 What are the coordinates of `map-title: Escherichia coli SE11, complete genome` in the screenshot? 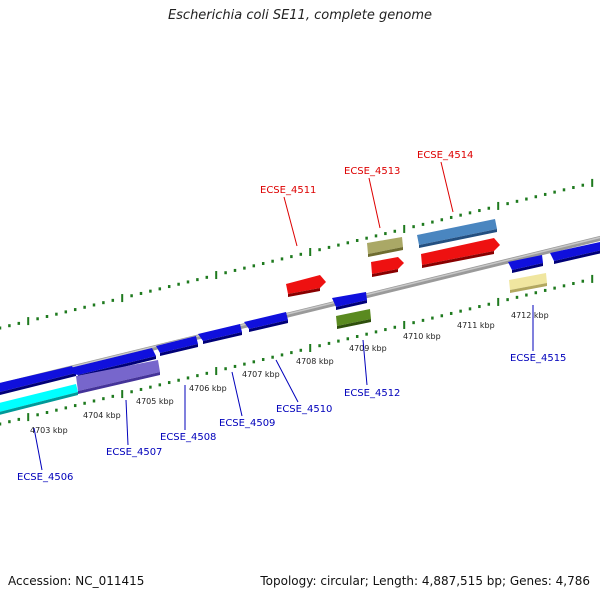 It's located at (300, 15).